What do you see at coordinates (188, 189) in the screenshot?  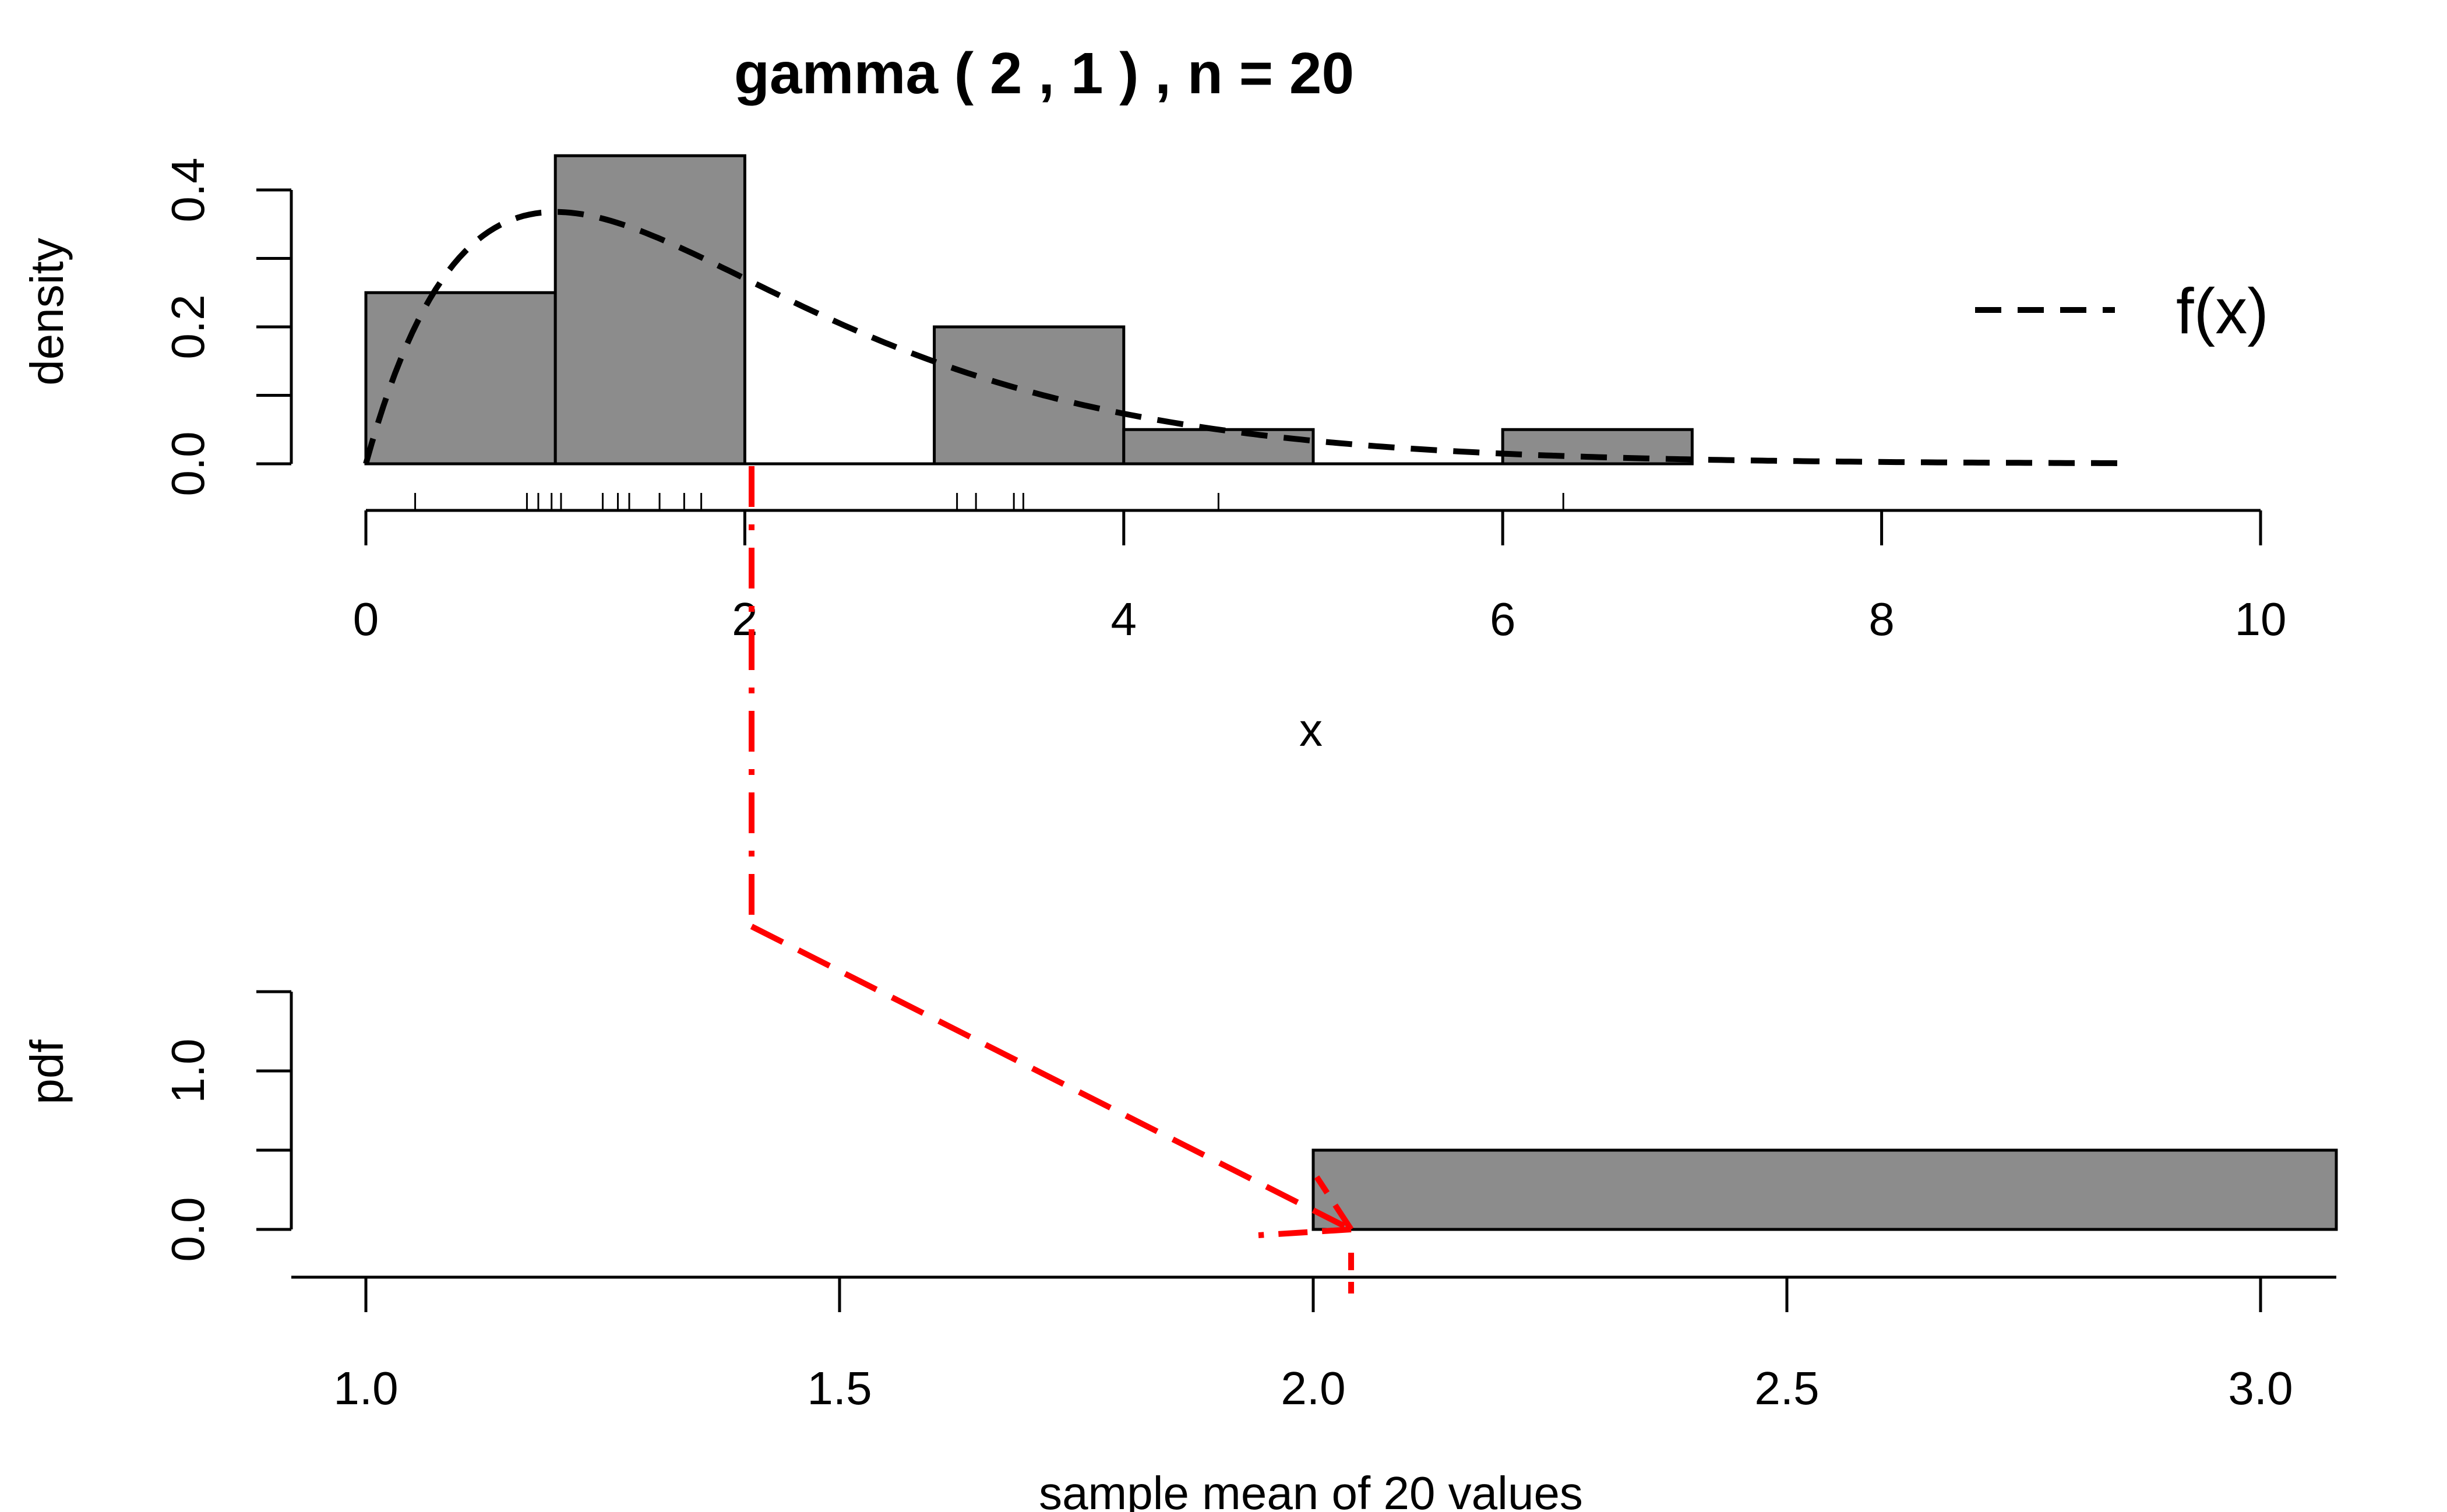 I see `top-y-tick-label-2: 0.4` at bounding box center [188, 189].